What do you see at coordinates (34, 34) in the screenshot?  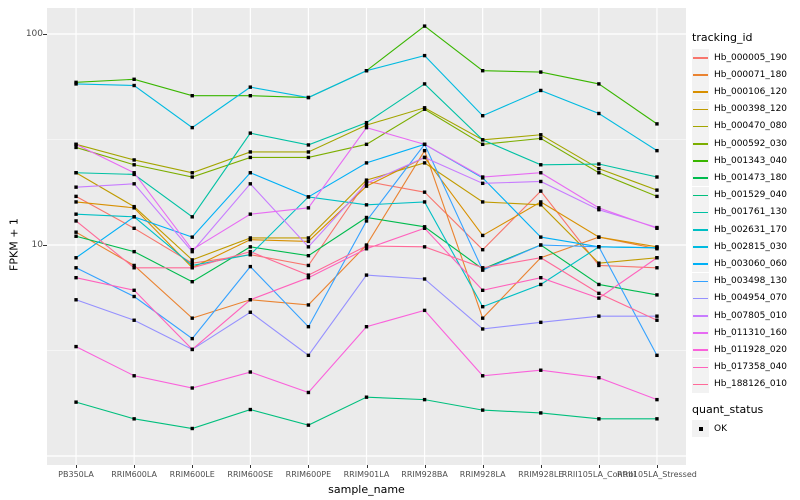 I see `y-tick-label-100: 100` at bounding box center [34, 34].